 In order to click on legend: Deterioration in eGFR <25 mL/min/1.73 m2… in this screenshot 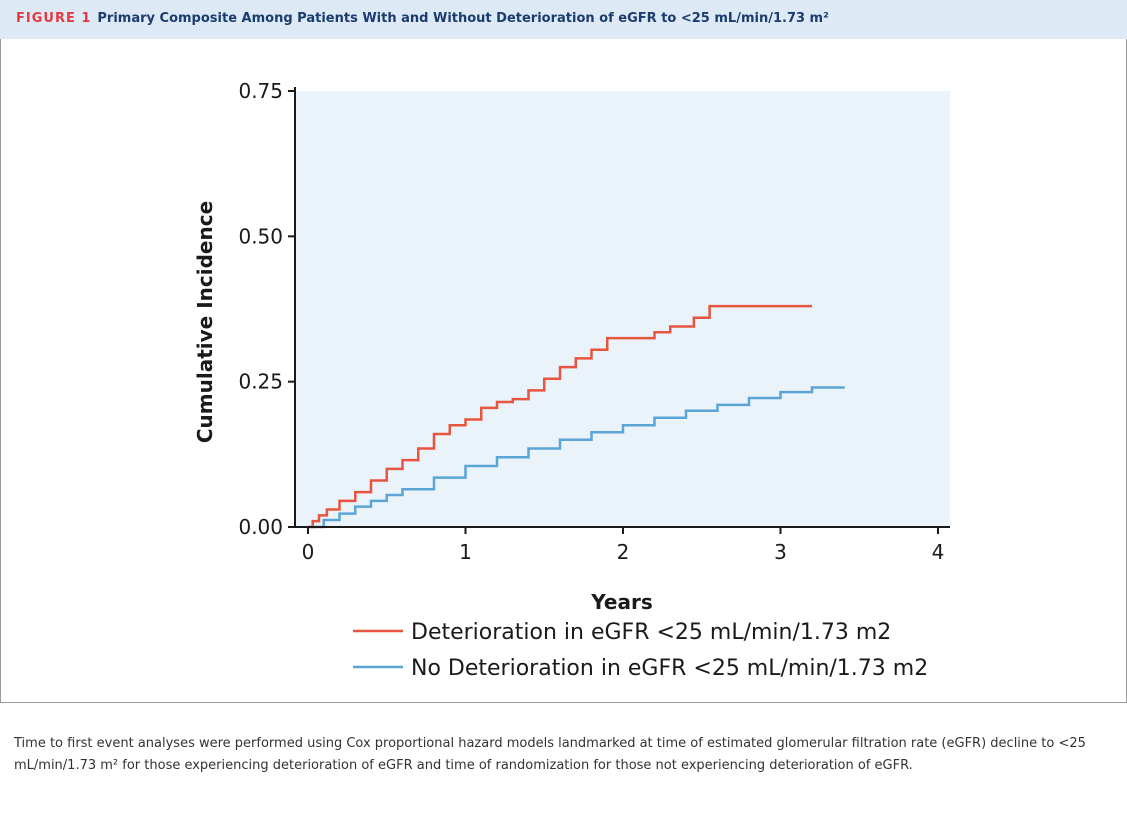, I will do `click(640, 650)`.